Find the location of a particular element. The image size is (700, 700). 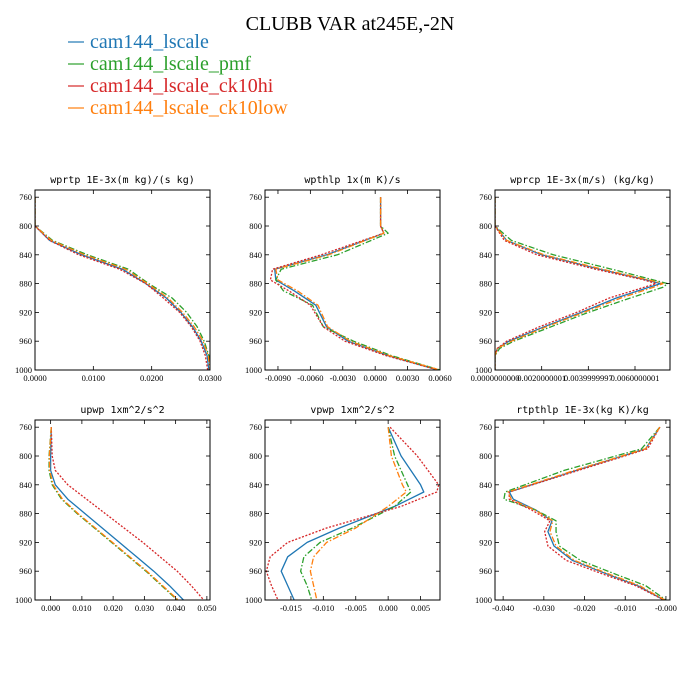

legend-label: cam144_lscale_pmf is located at coordinates (170, 64).